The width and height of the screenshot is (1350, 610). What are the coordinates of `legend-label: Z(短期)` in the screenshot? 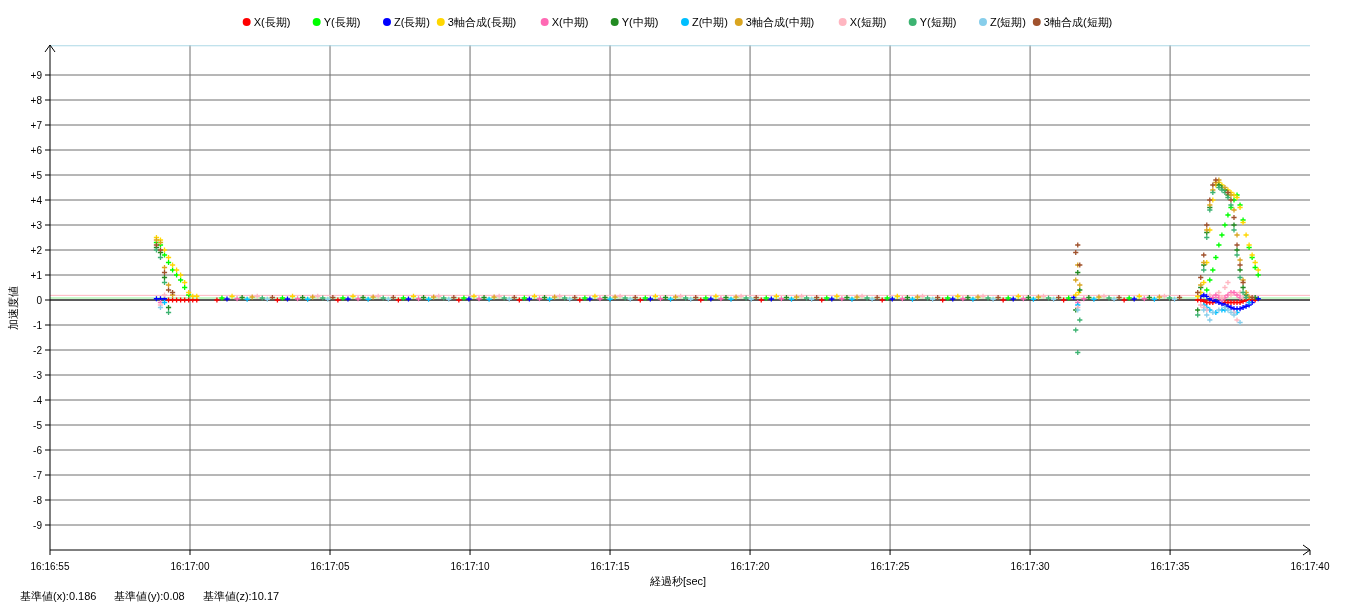 It's located at (1008, 22).